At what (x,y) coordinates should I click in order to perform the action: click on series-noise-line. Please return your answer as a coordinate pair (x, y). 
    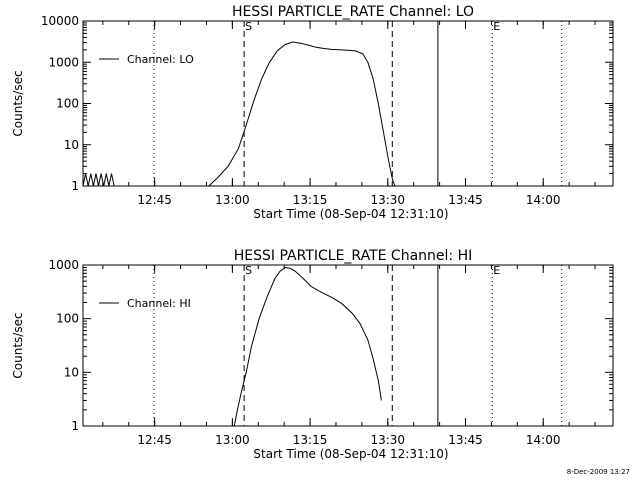
    Looking at the image, I should click on (98, 180).